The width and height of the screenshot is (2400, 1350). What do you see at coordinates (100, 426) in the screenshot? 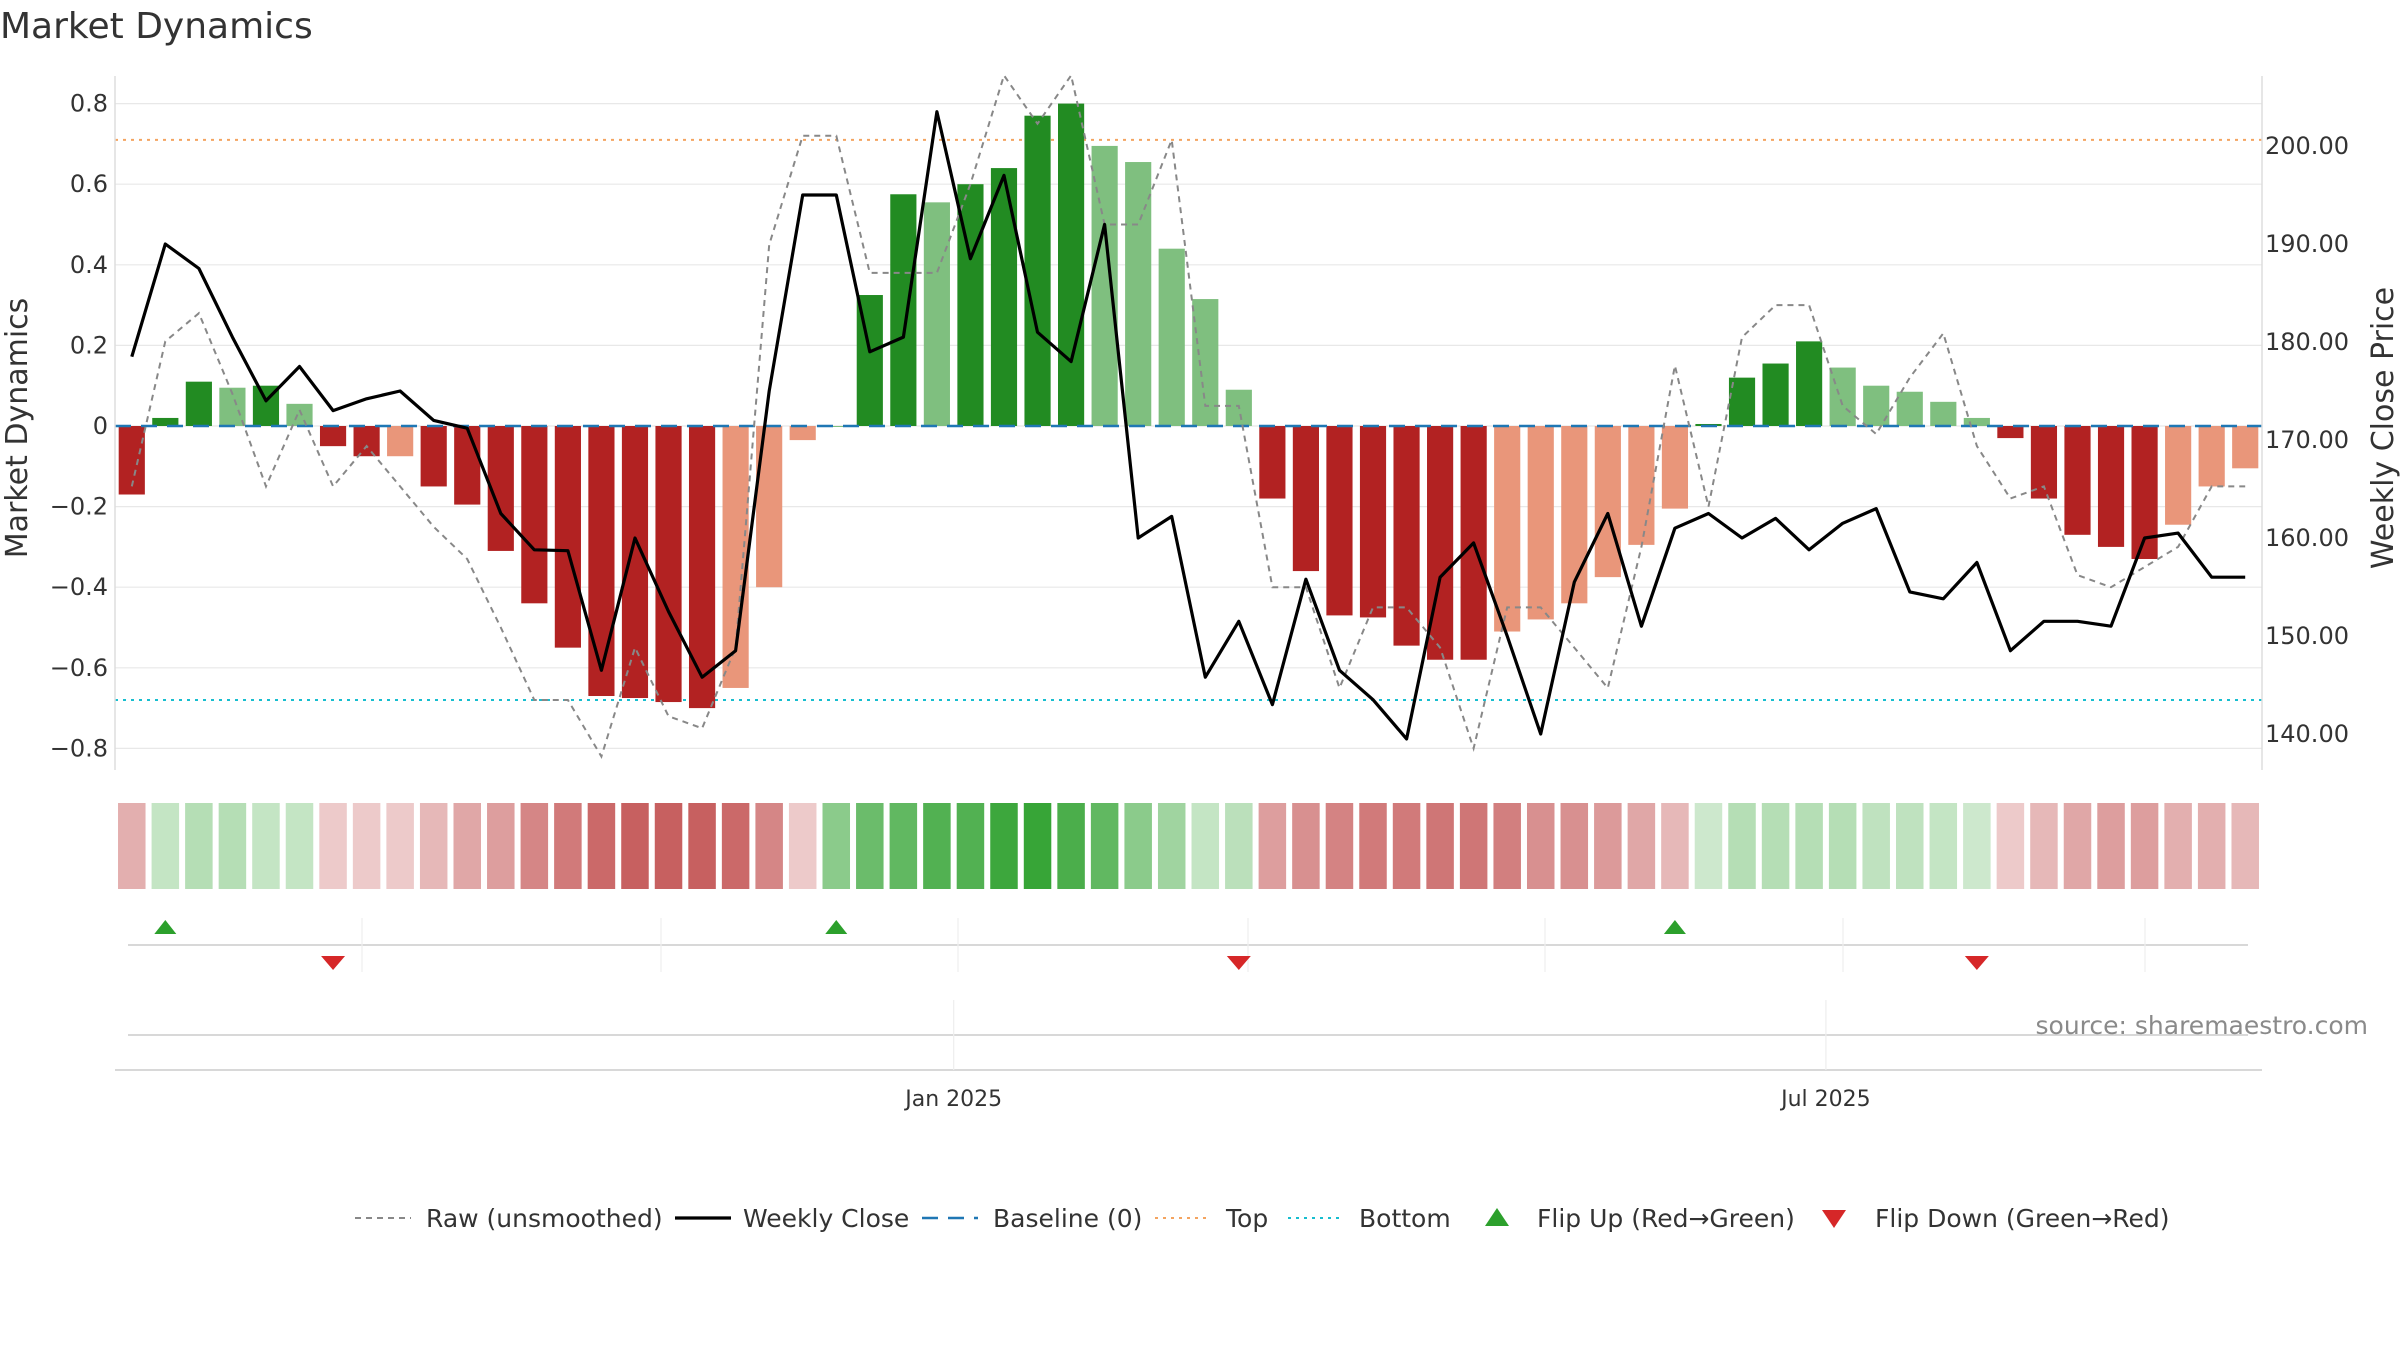
I see `left-tick-label: 0` at bounding box center [100, 426].